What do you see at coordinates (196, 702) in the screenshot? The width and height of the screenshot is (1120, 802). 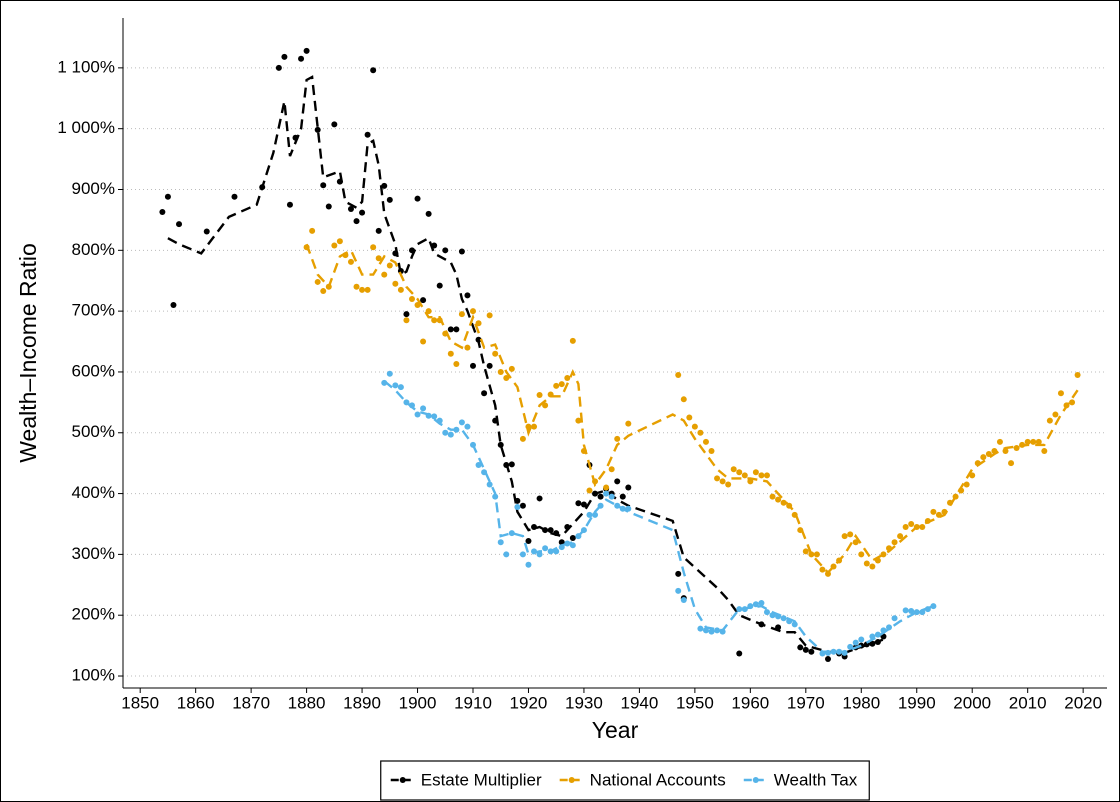 I see `x-tick-label: 1860` at bounding box center [196, 702].